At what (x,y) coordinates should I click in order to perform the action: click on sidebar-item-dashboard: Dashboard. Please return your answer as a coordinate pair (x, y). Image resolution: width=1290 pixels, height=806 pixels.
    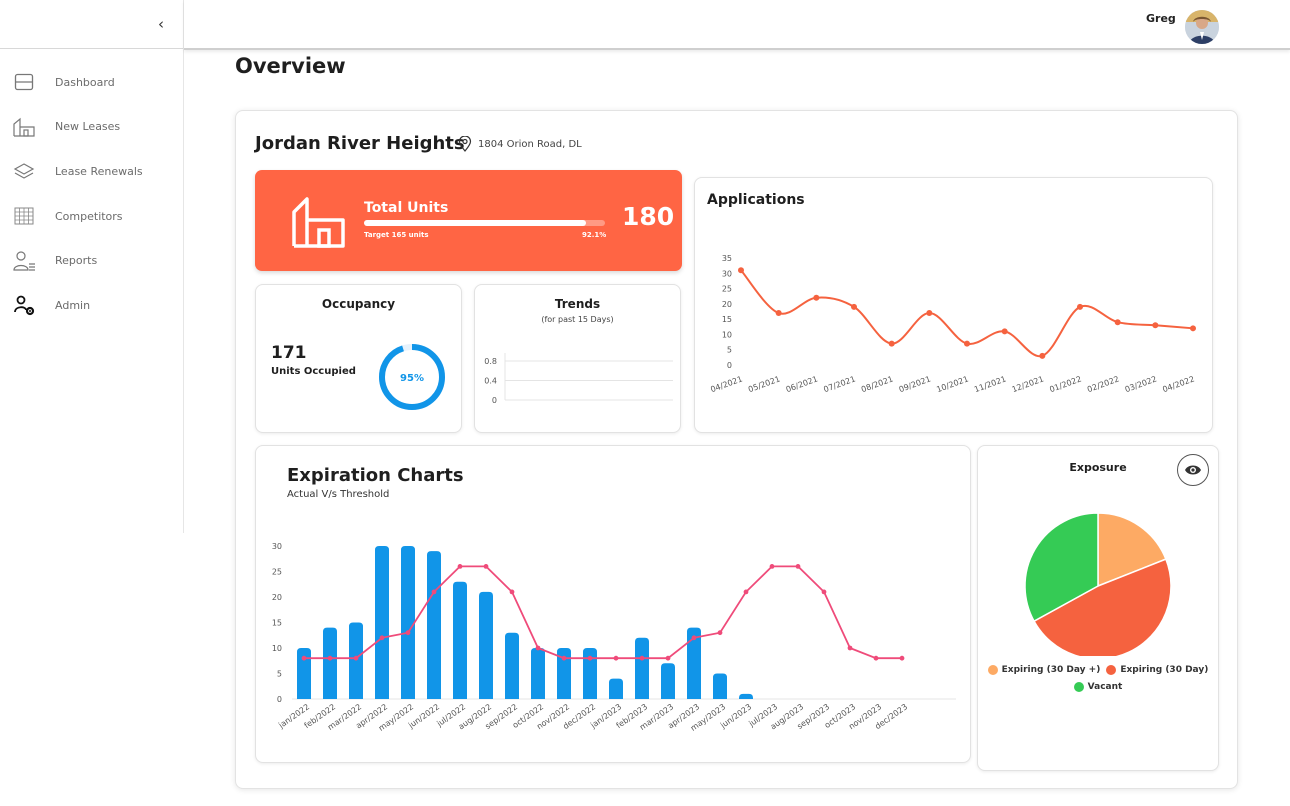
    Looking at the image, I should click on (91, 82).